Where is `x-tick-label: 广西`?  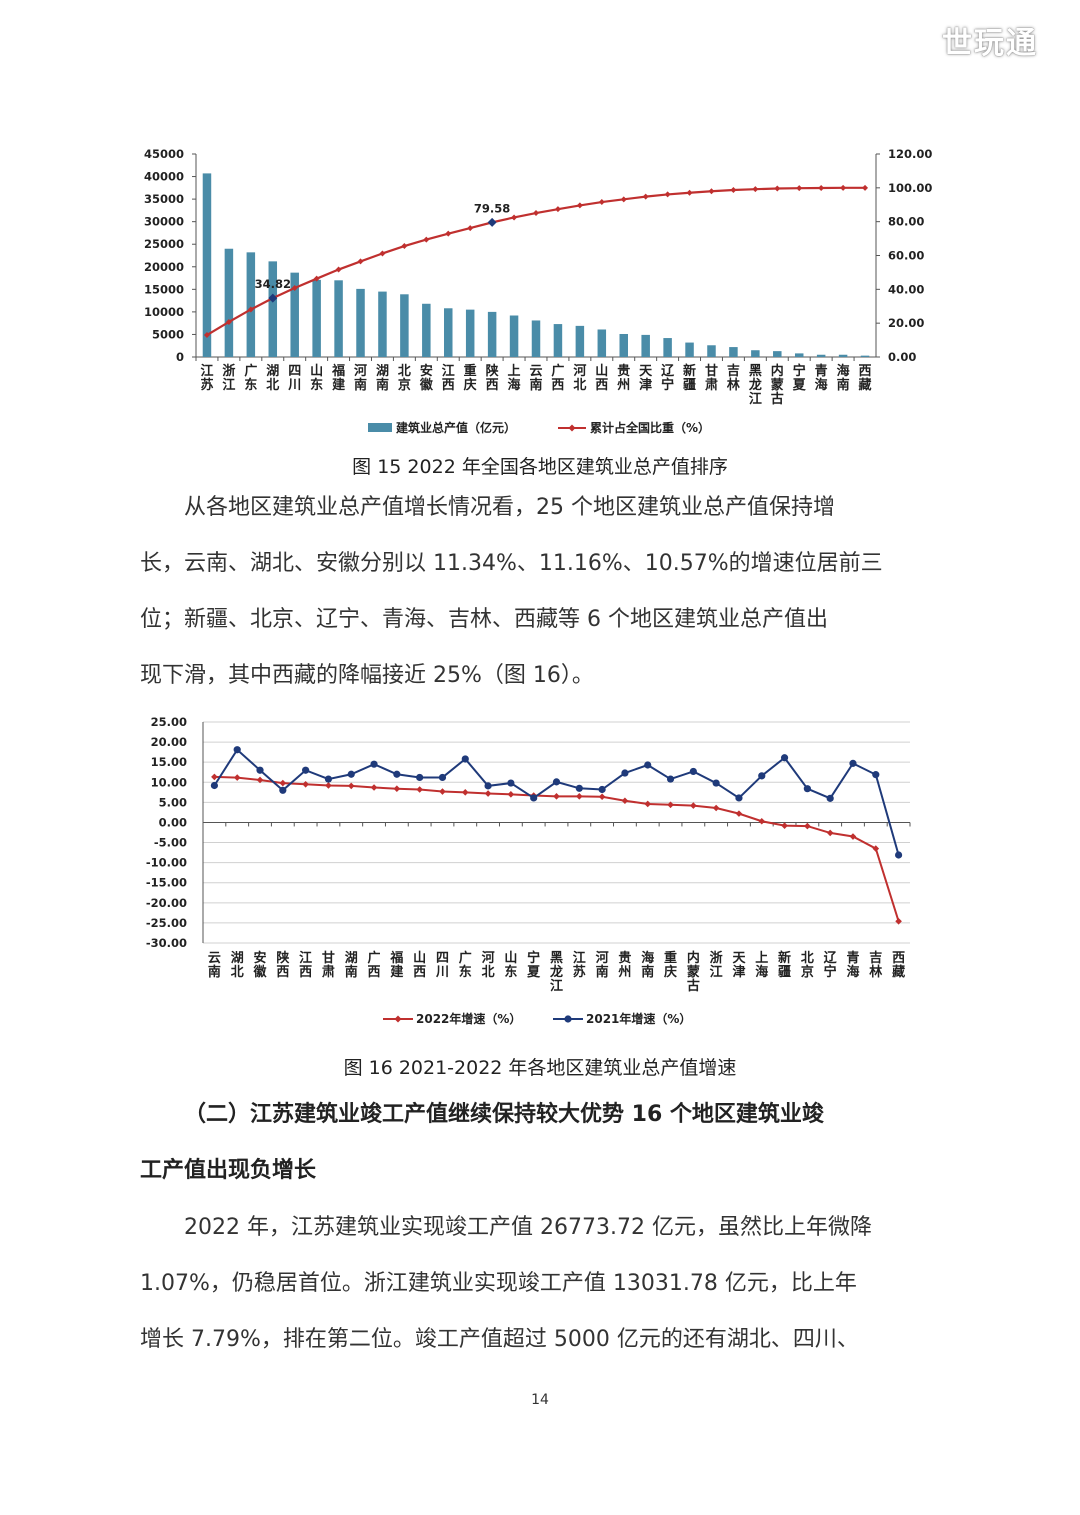 x-tick-label: 广西 is located at coordinates (374, 965).